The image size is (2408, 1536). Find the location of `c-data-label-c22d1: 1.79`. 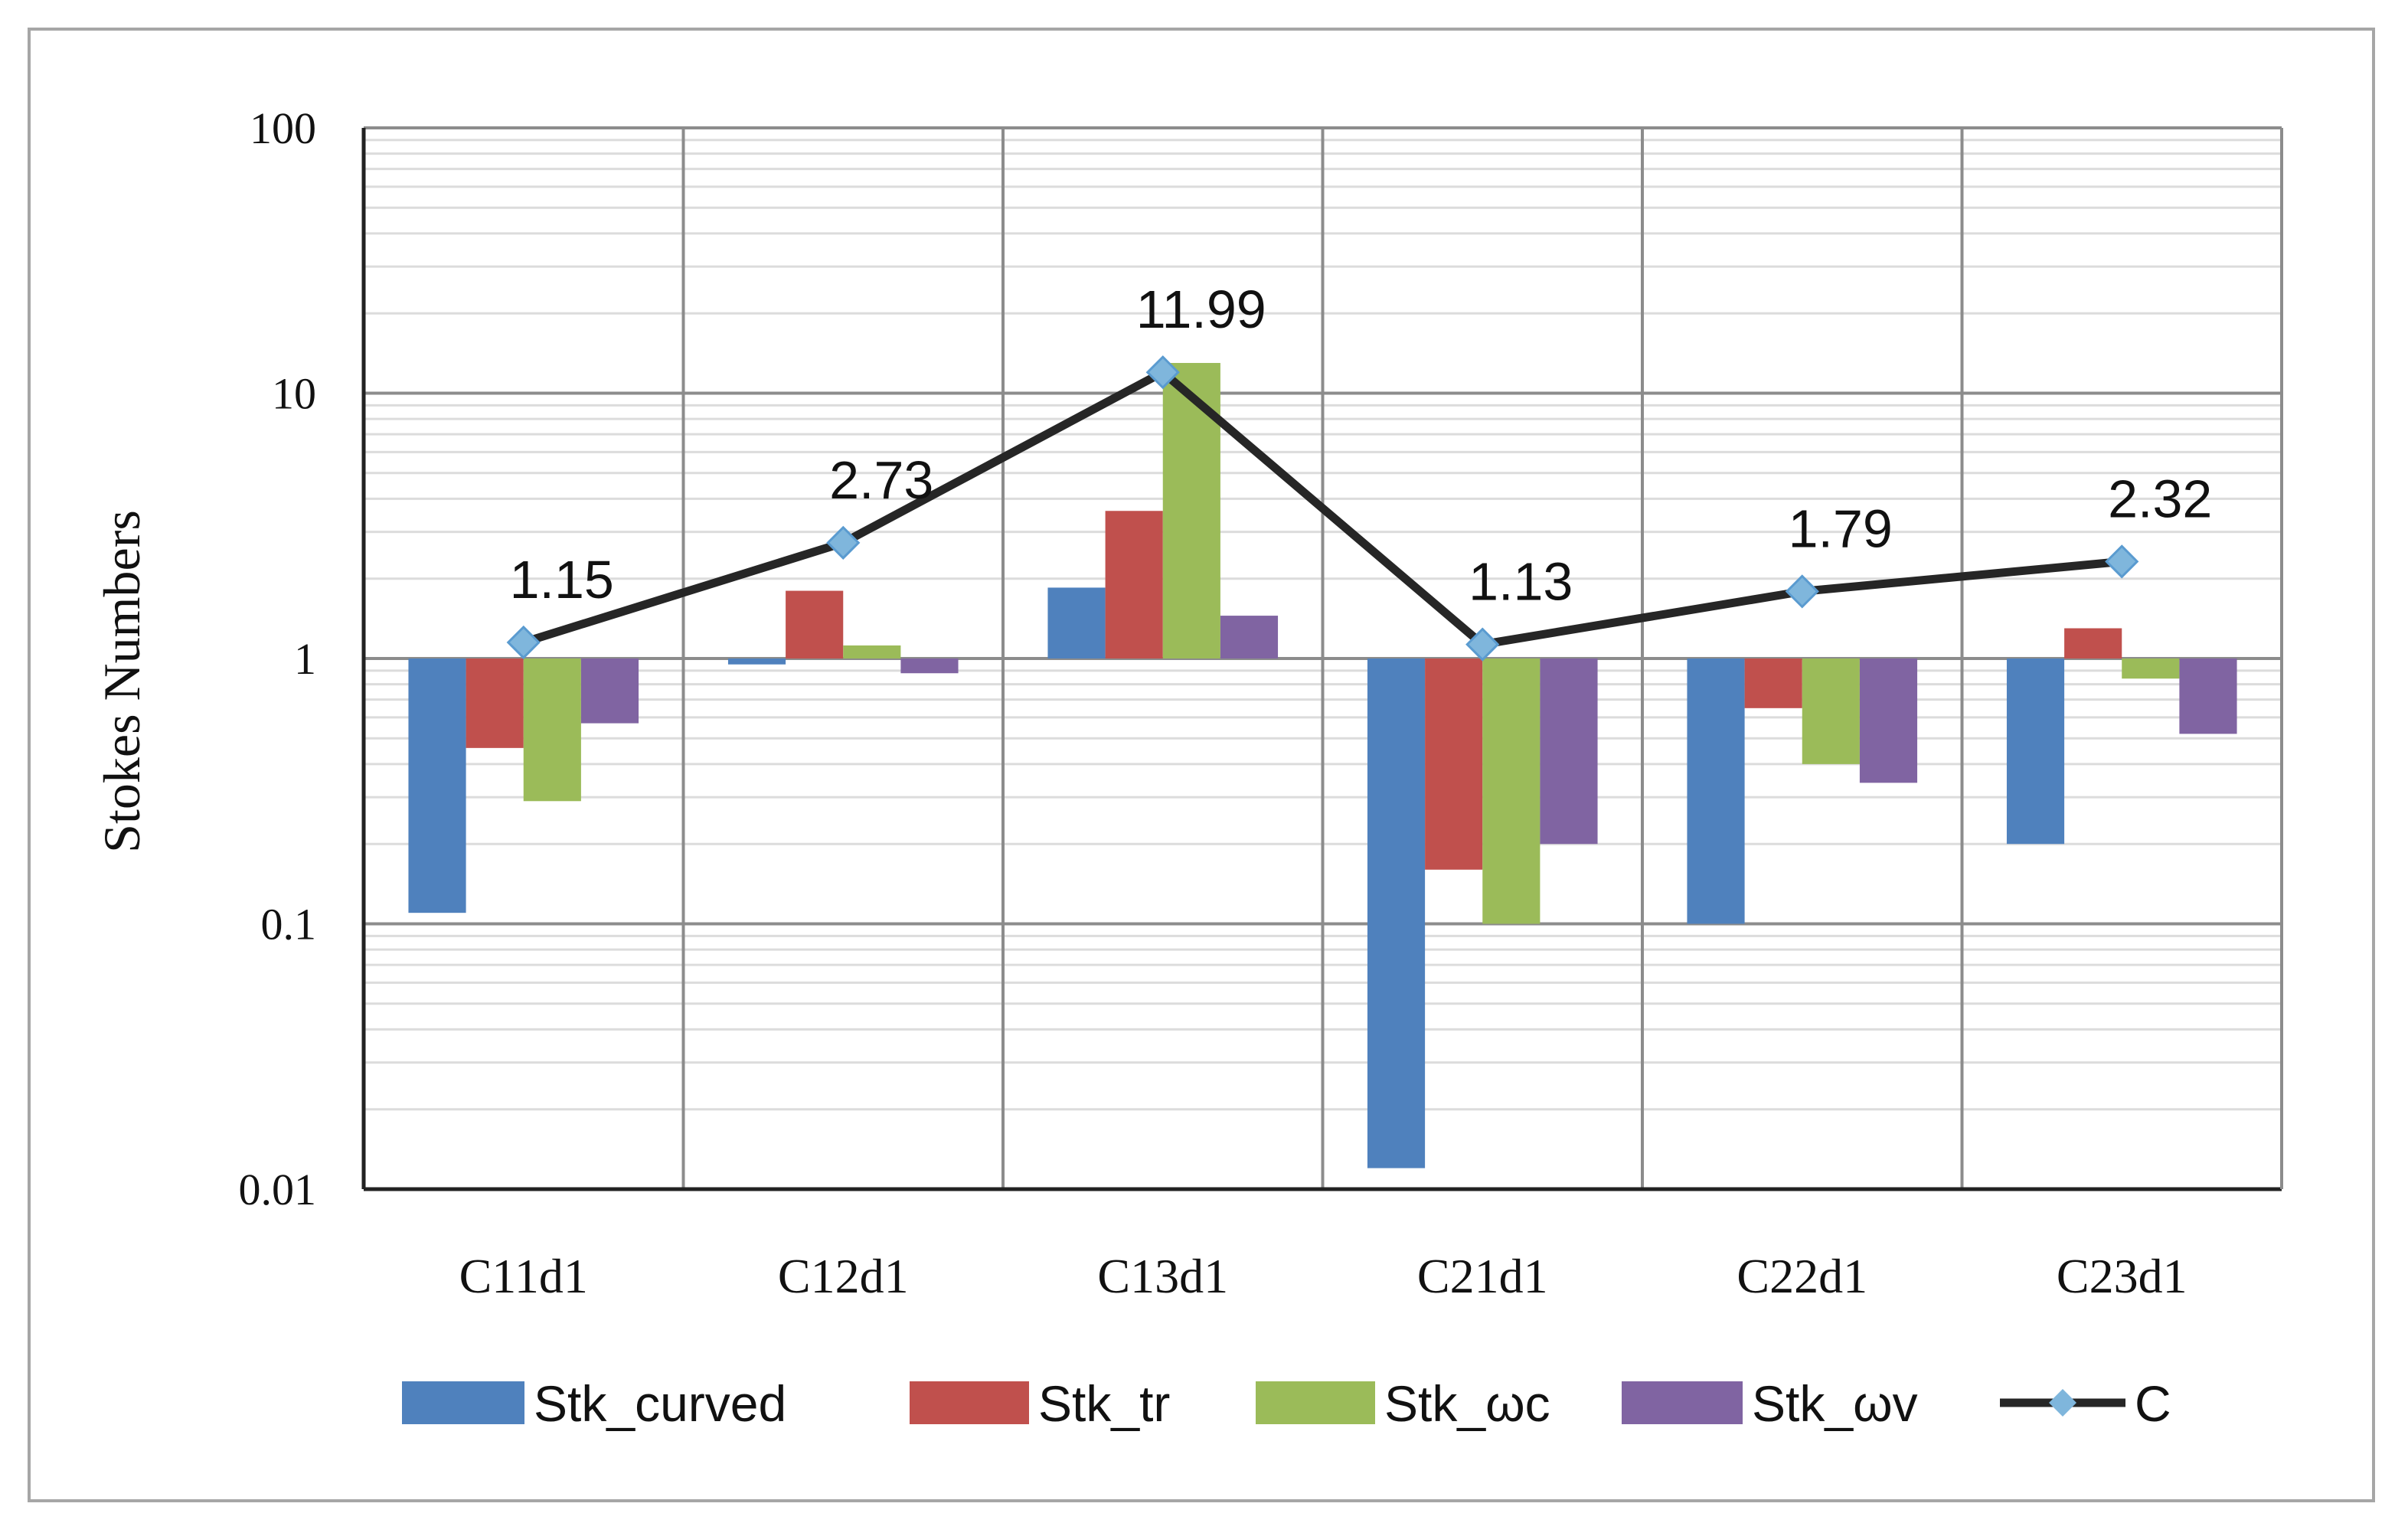

c-data-label-c22d1: 1.79 is located at coordinates (1841, 528).